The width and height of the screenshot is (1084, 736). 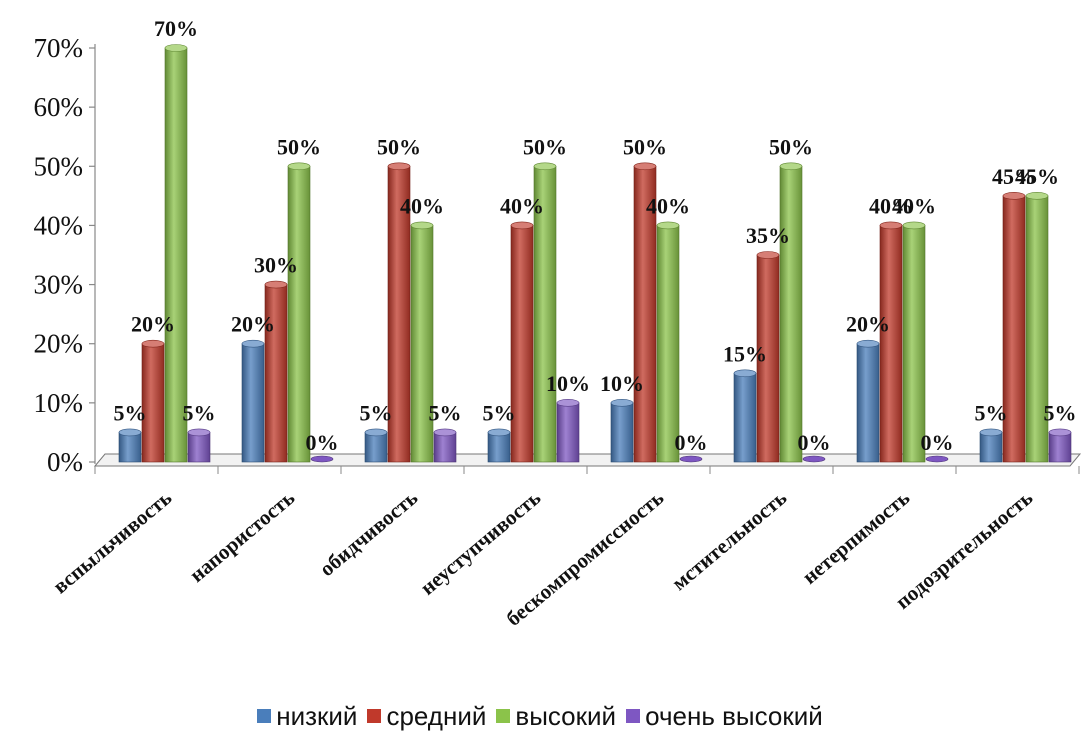 I want to click on bar-низкий-2, so click(x=376, y=445).